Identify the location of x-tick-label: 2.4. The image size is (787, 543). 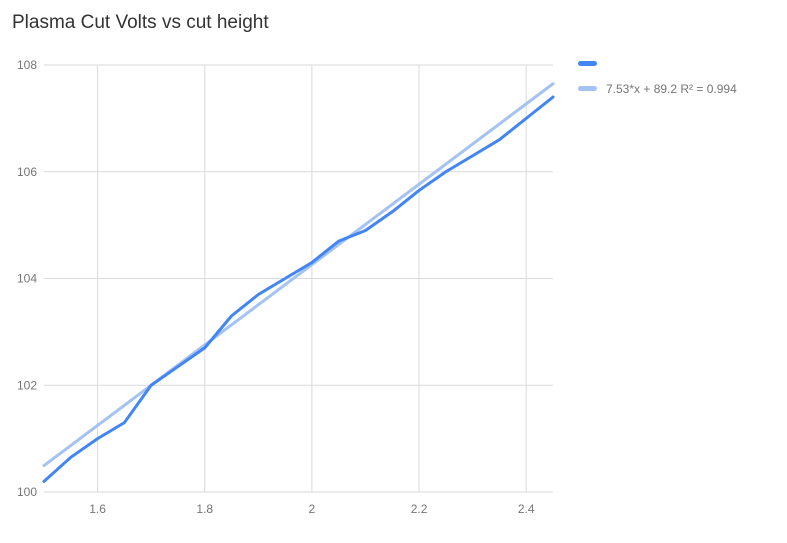
(526, 509).